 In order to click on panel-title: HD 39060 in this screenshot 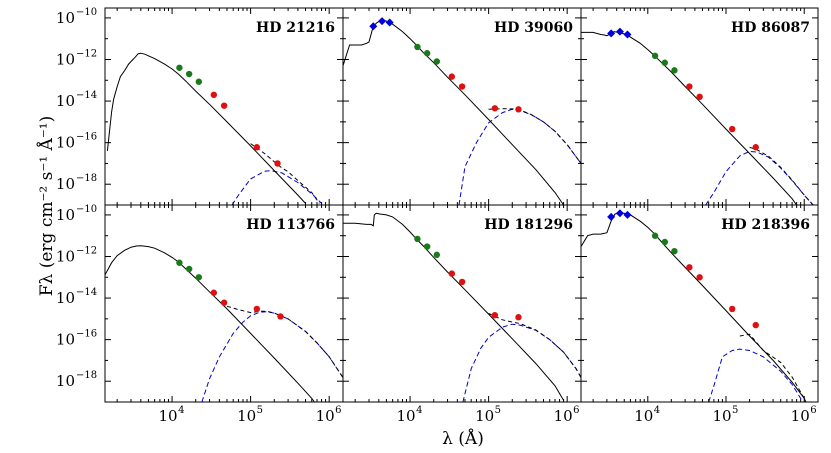, I will do `click(533, 28)`.